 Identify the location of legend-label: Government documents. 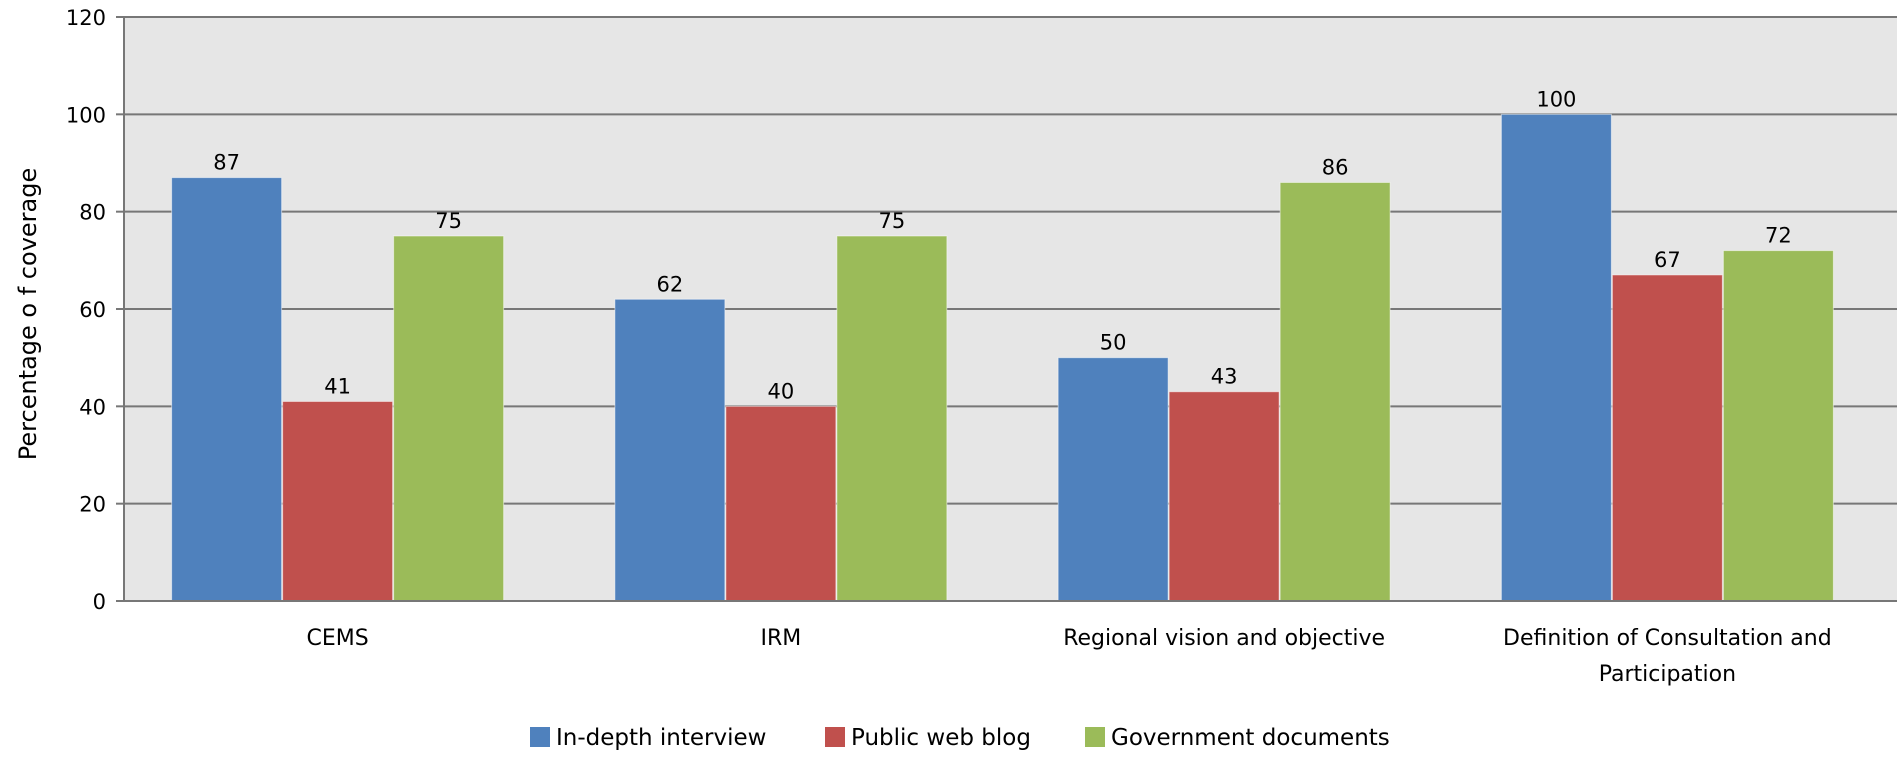
(1250, 738).